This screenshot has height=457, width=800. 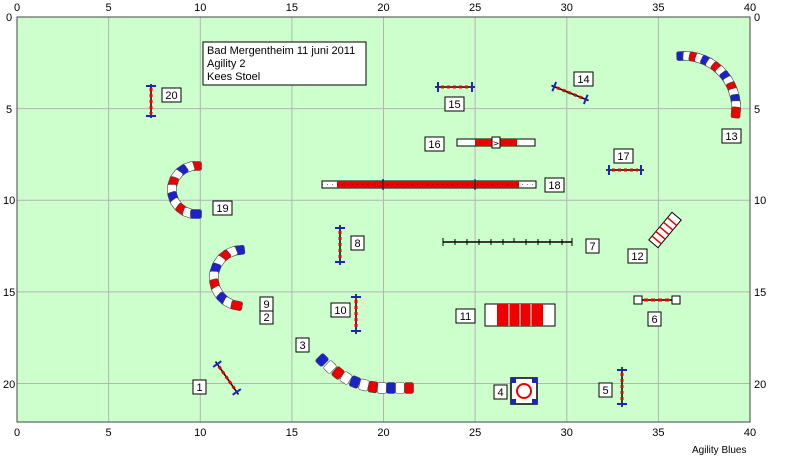 I want to click on seesaw-icon, so click(x=520, y=315).